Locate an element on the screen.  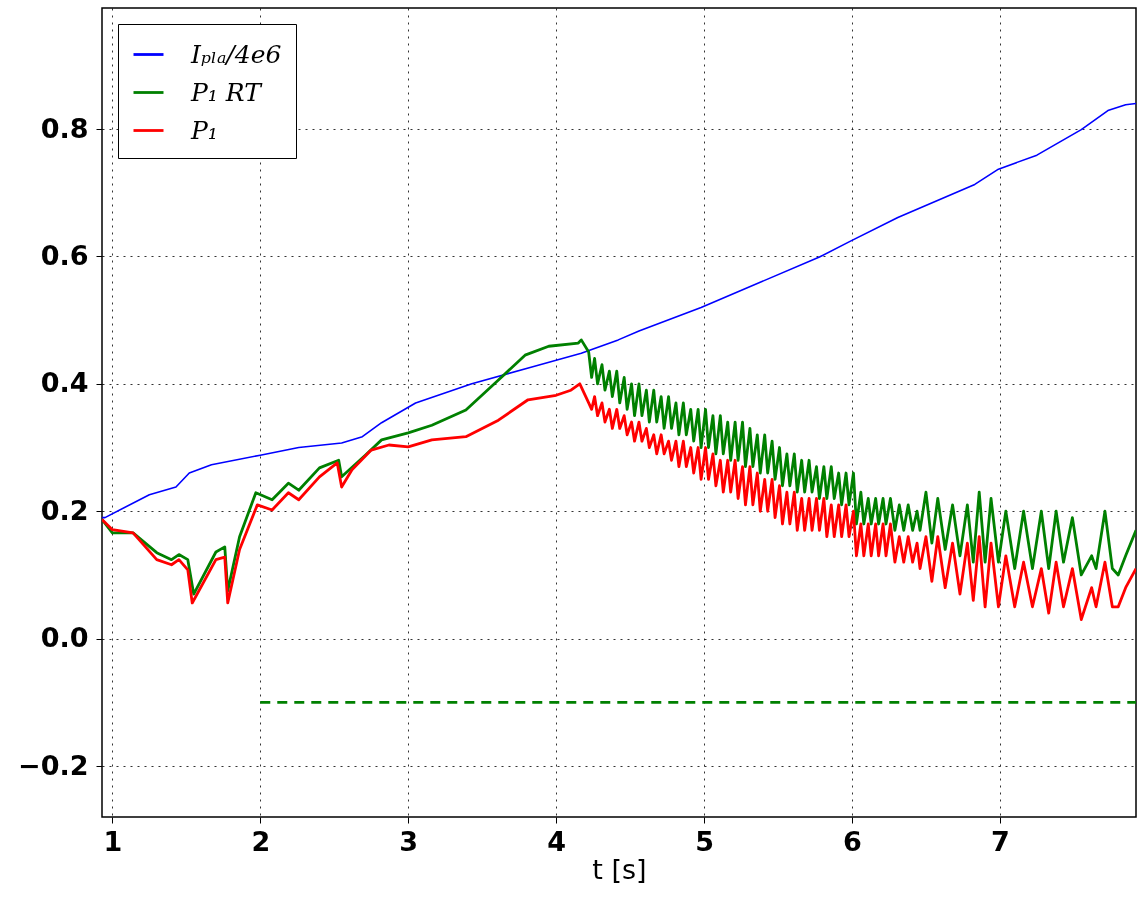
x-axis-title: t [s] is located at coordinates (619, 869).